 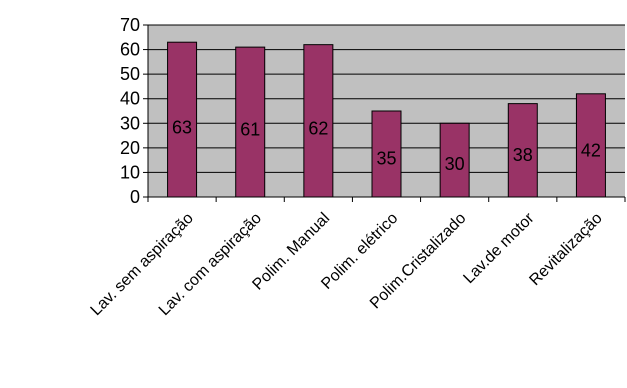 I want to click on y-tick-label: 20, so click(x=130, y=148).